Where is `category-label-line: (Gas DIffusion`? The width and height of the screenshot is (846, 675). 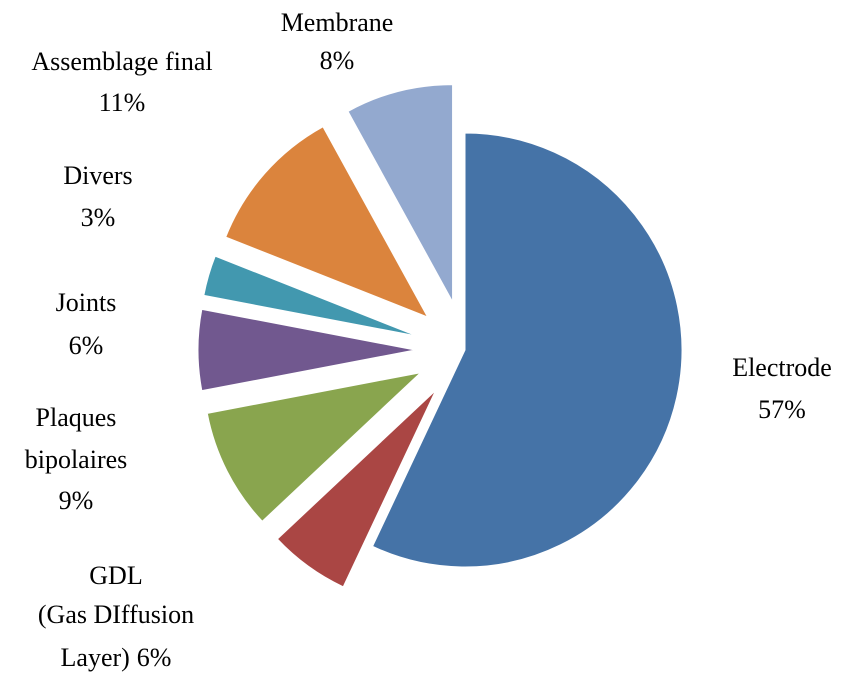 category-label-line: (Gas DIffusion is located at coordinates (116, 614).